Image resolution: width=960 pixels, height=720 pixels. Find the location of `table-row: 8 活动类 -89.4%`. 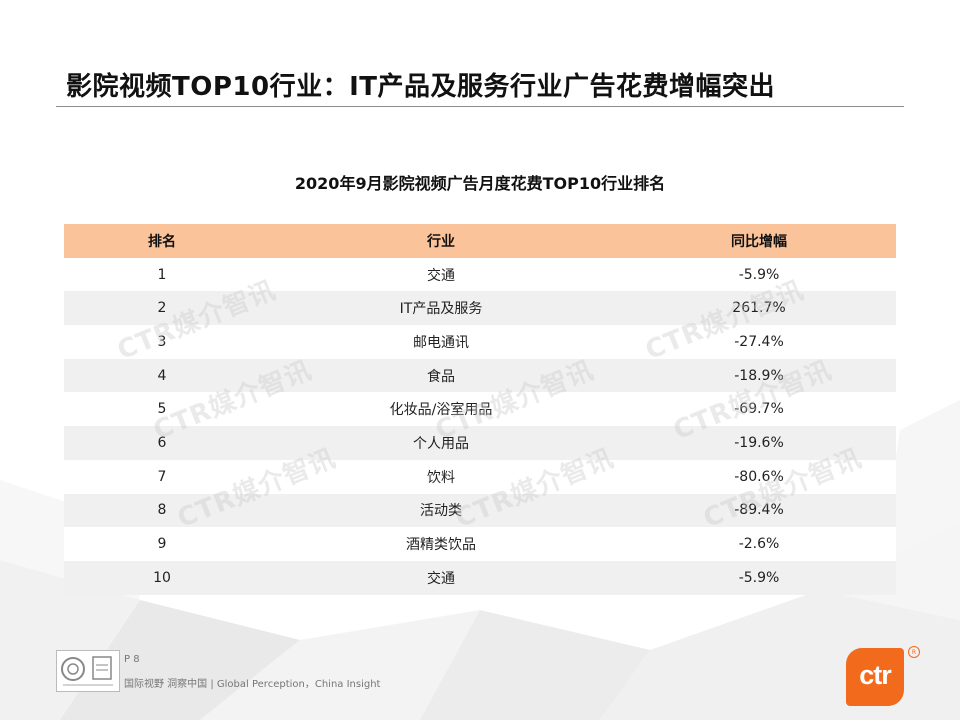

table-row: 8 活动类 -89.4% is located at coordinates (480, 510).